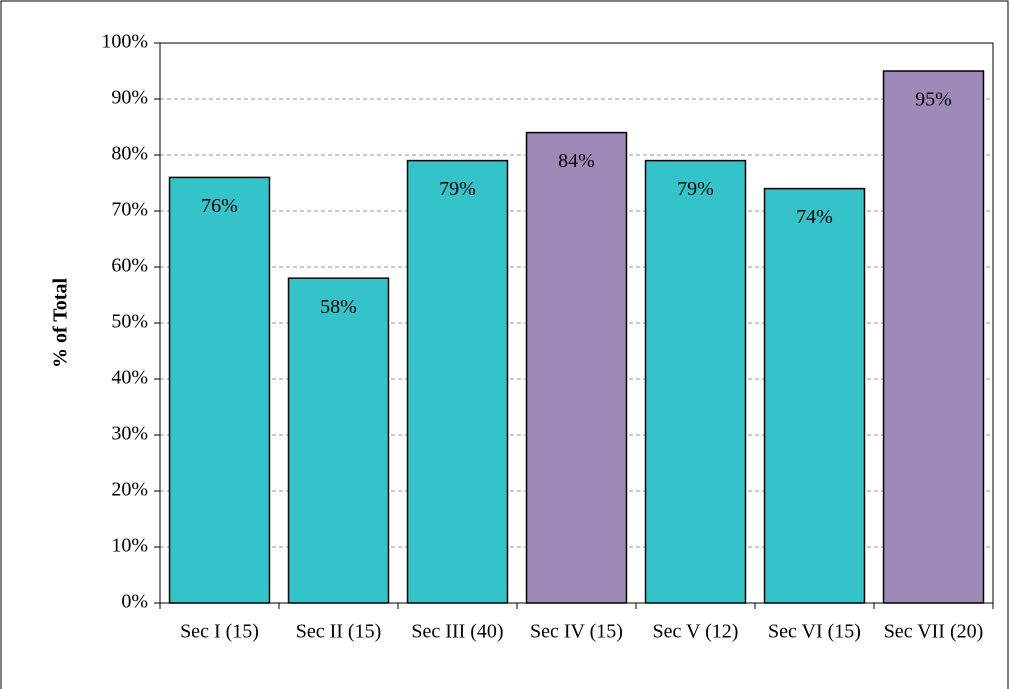 This screenshot has width=1010, height=689. I want to click on data-label: 76%, so click(219, 206).